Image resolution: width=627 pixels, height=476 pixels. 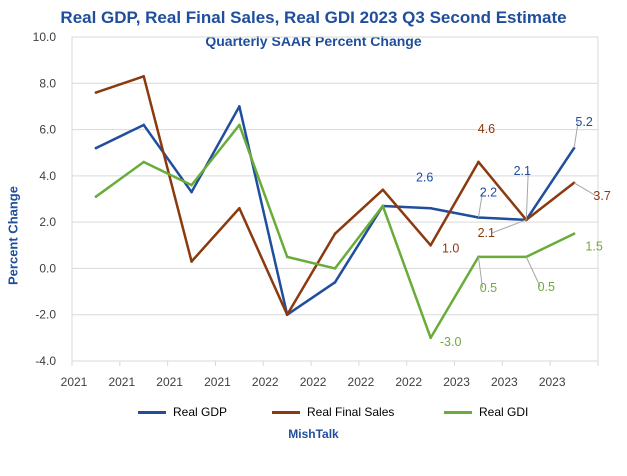 What do you see at coordinates (45, 315) in the screenshot?
I see `y-tick-label-6: -2.0` at bounding box center [45, 315].